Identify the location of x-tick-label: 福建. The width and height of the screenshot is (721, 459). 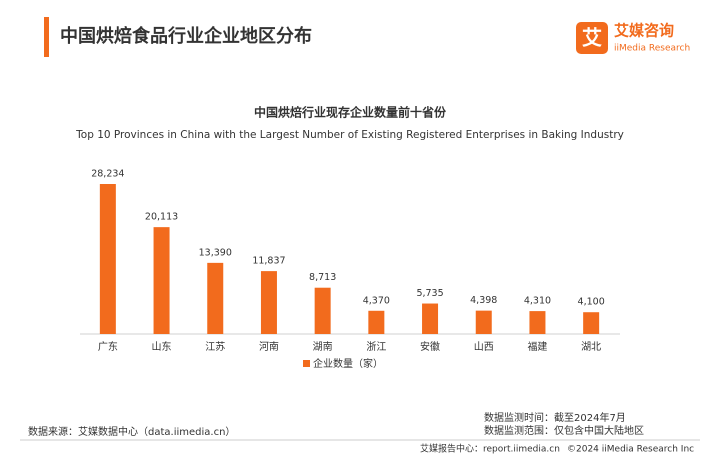
(537, 346).